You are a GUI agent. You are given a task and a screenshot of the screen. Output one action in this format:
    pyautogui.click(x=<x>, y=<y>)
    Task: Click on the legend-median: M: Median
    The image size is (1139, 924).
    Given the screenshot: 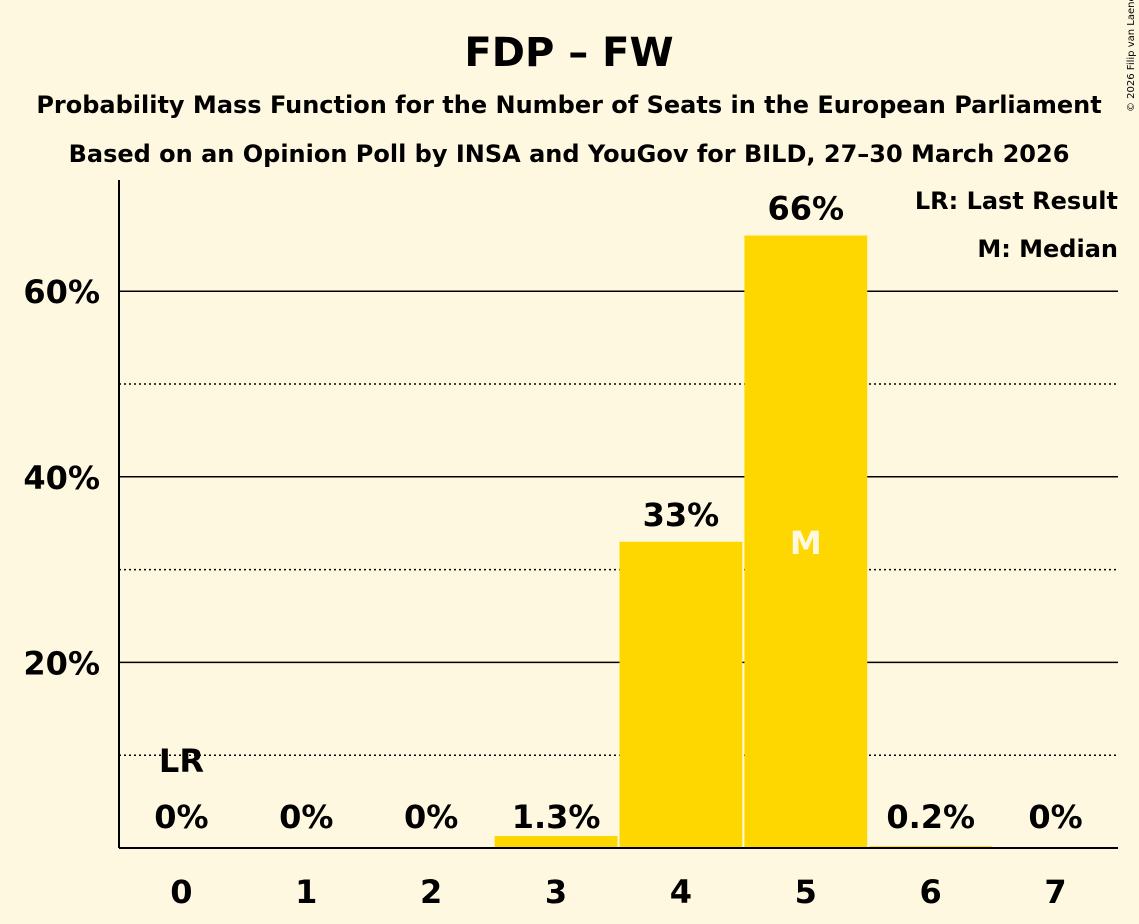 What is the action you would take?
    pyautogui.click(x=1047, y=249)
    